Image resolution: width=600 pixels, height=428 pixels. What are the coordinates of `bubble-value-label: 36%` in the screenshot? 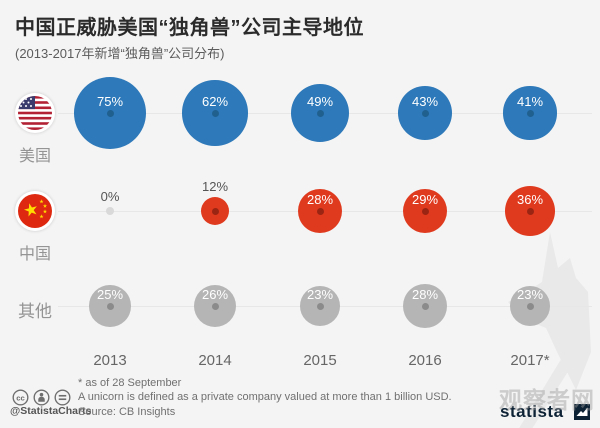 It's located at (530, 199).